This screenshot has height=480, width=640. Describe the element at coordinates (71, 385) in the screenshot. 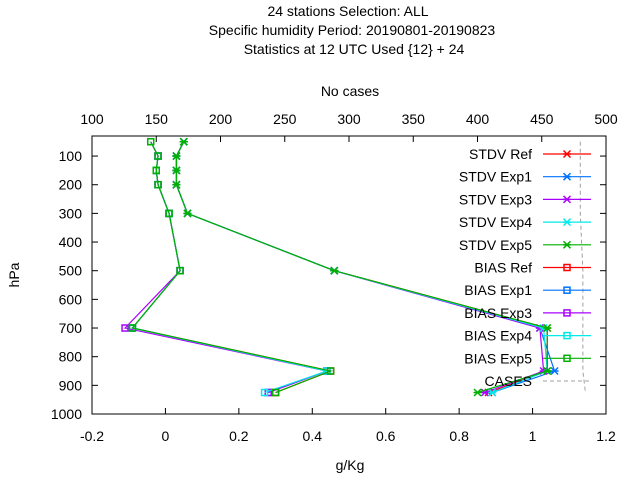

I see `y-tick-label: 900` at that location.